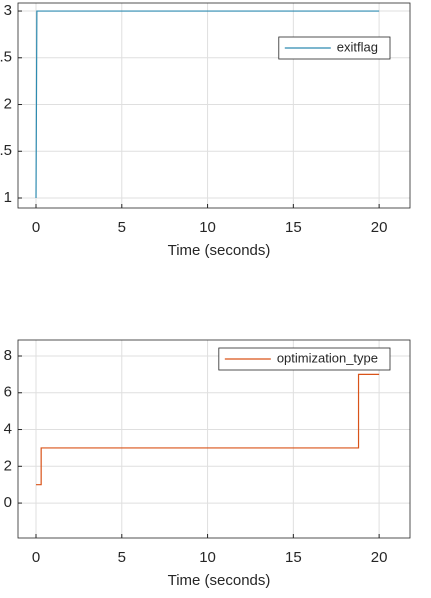  Describe the element at coordinates (8, 197) in the screenshot. I see `y-tick-label: 1` at that location.